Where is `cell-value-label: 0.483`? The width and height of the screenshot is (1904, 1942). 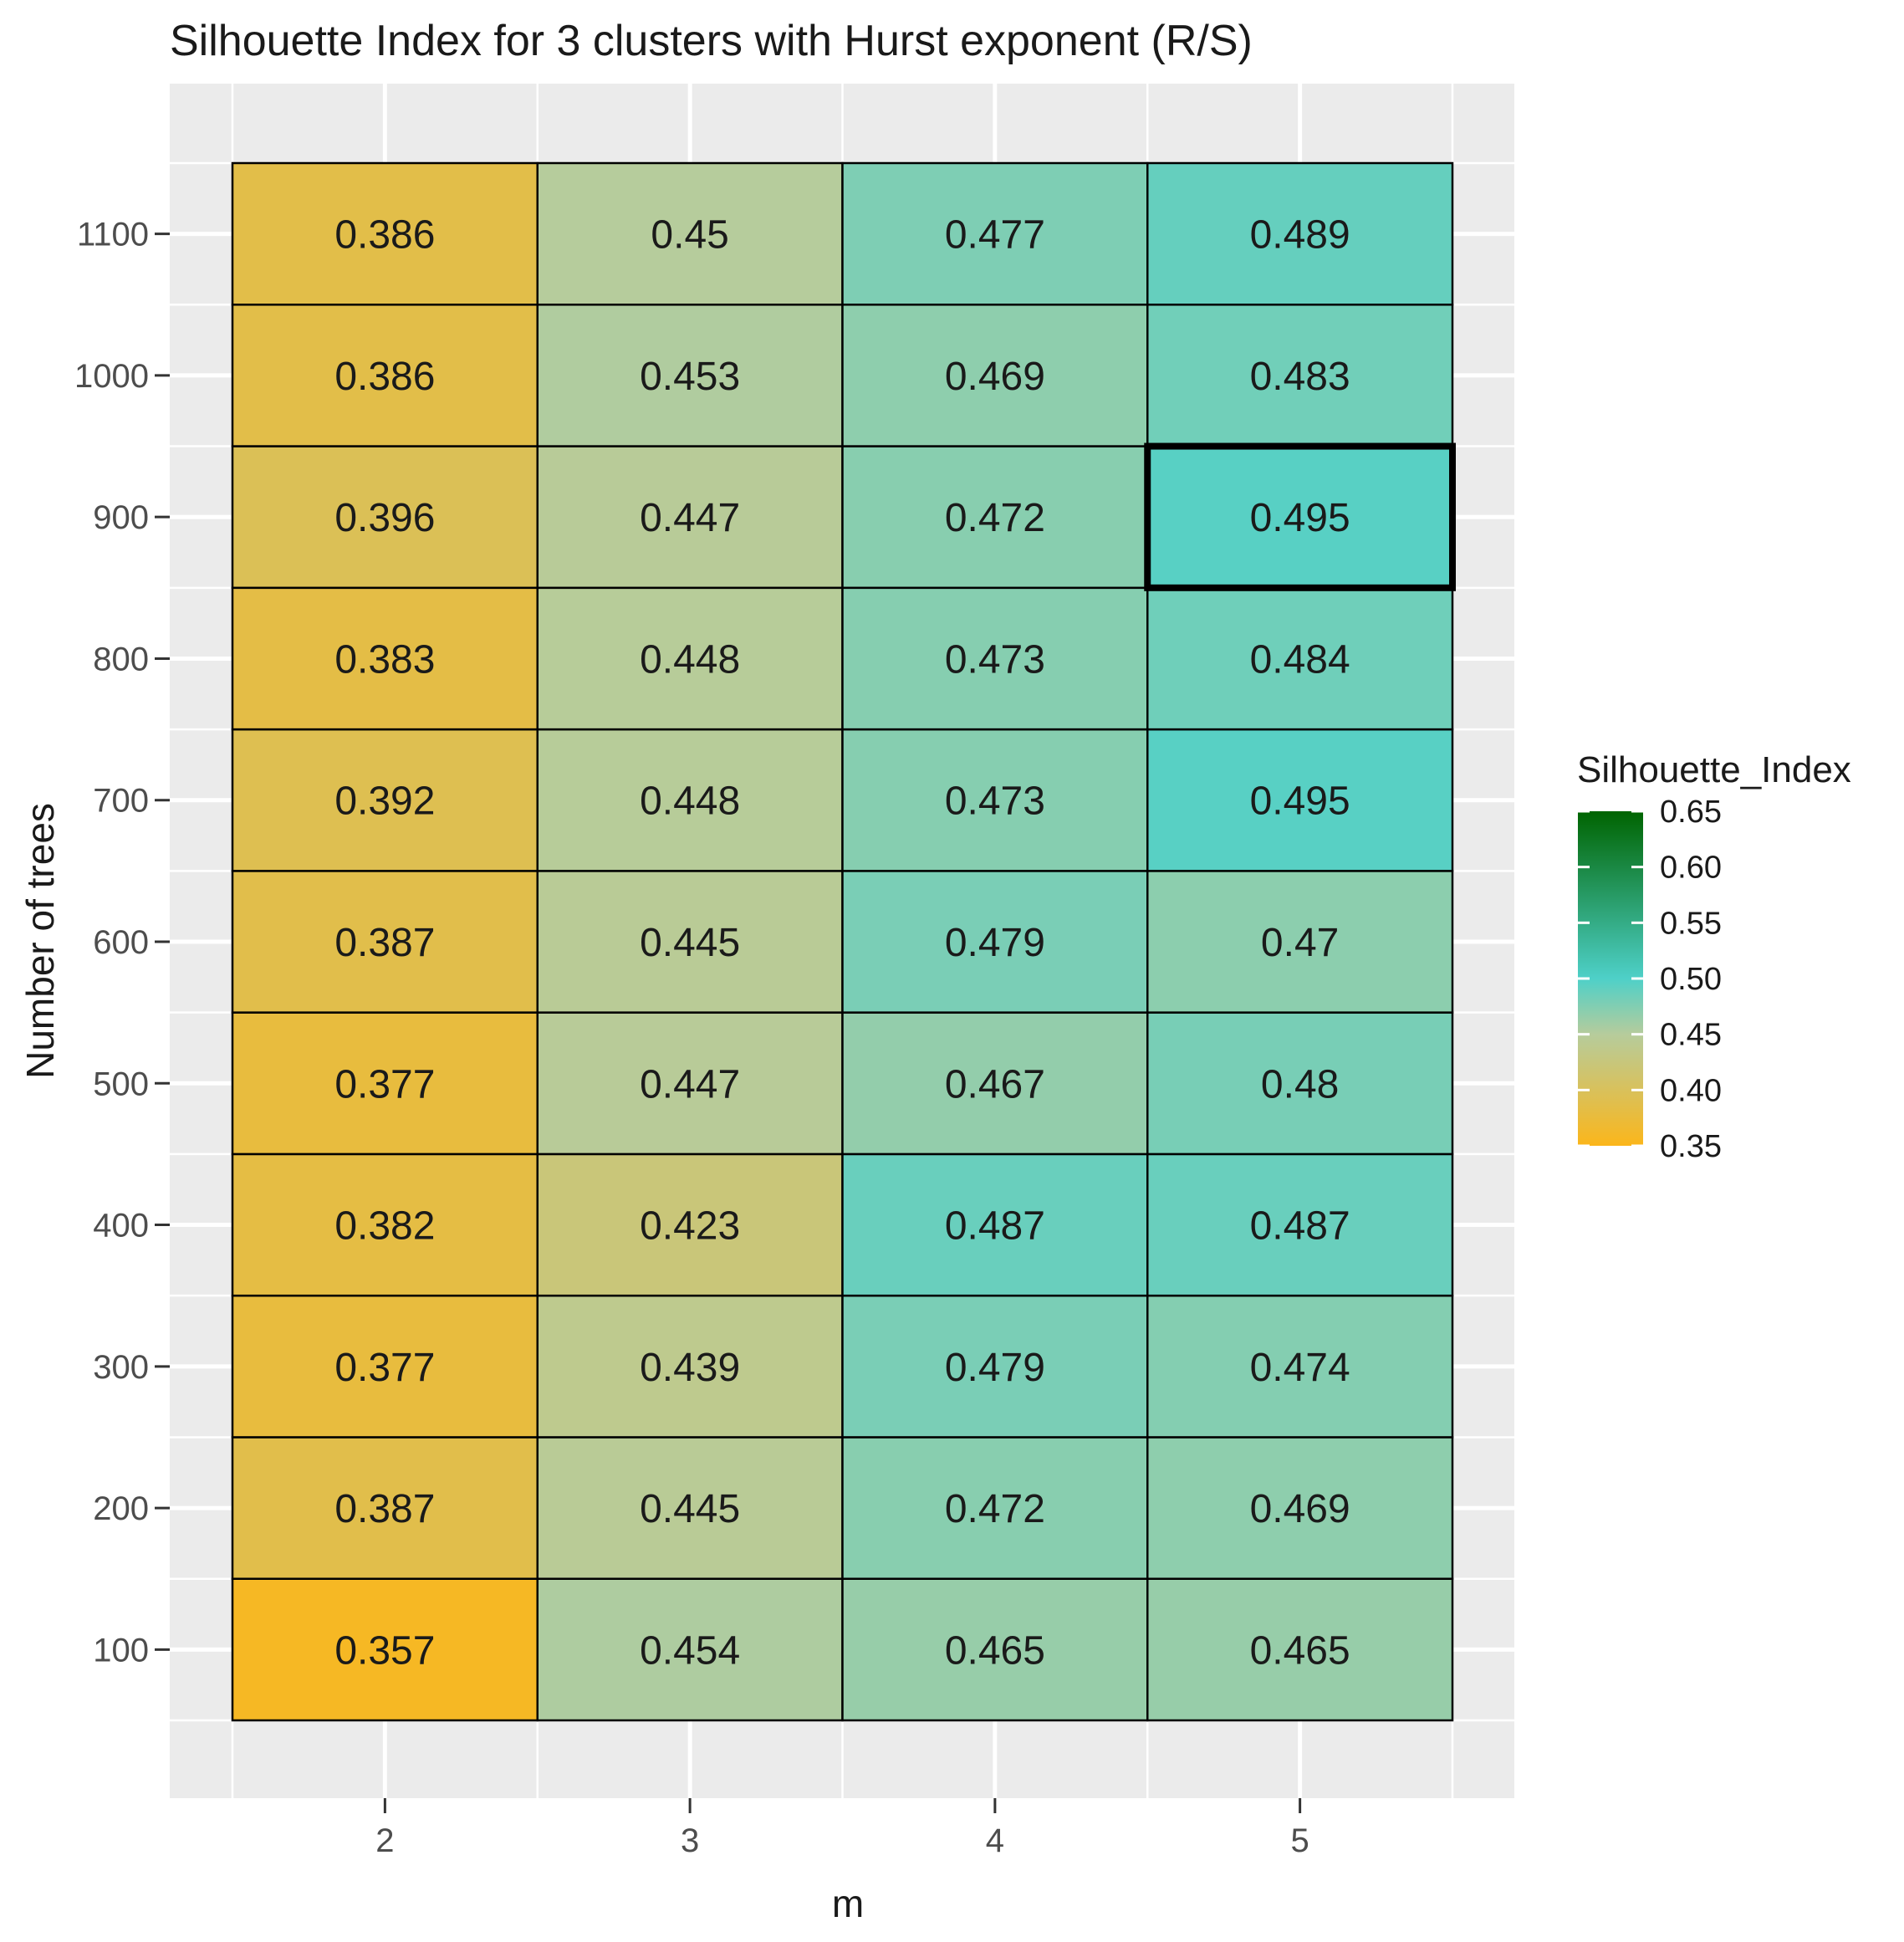 cell-value-label: 0.483 is located at coordinates (1300, 377).